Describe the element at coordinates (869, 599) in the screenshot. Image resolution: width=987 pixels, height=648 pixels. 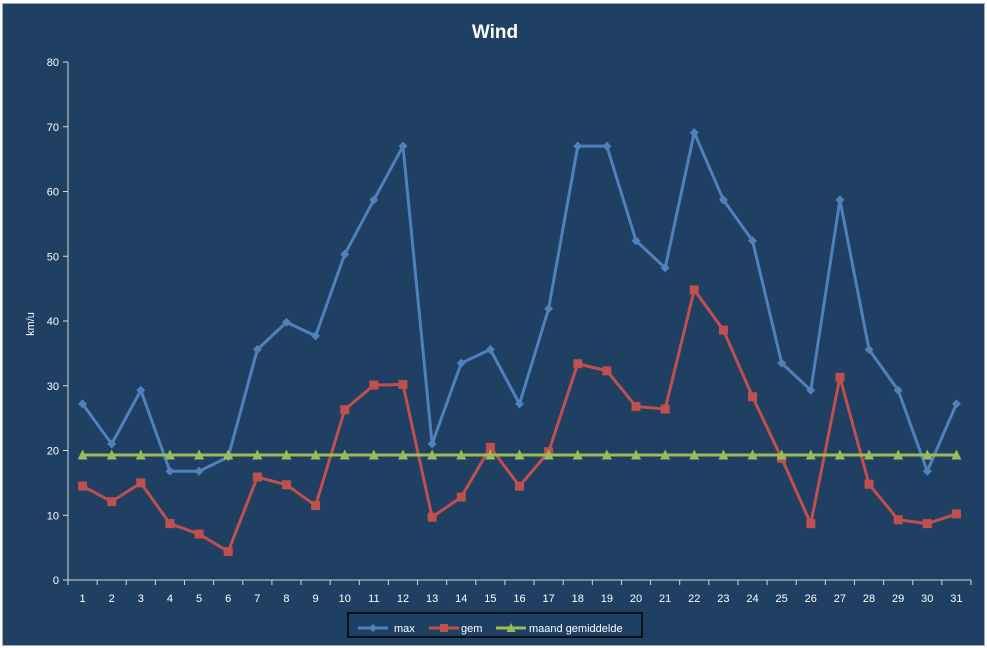
I see `x-tick-label: 28` at that location.